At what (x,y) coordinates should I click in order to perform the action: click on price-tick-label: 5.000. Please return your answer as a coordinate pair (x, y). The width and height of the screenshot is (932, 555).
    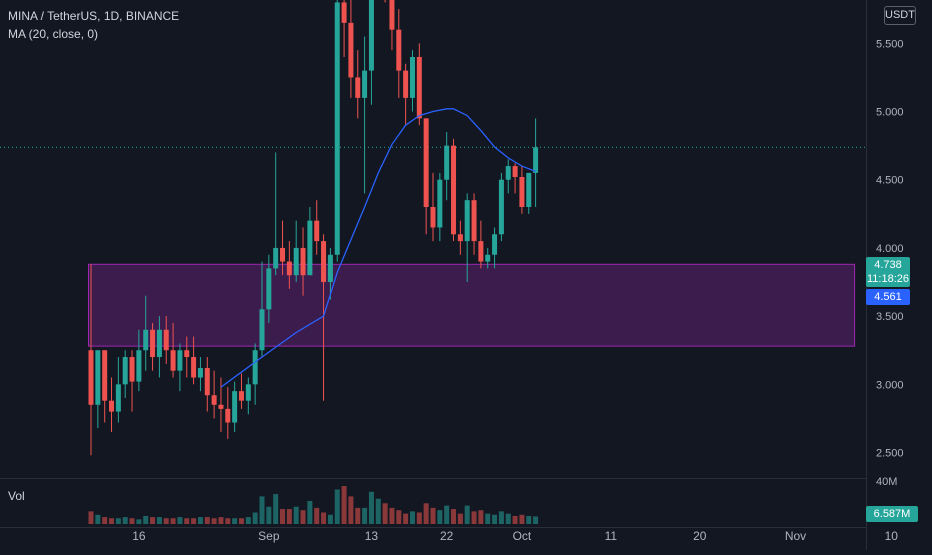
    Looking at the image, I should click on (890, 113).